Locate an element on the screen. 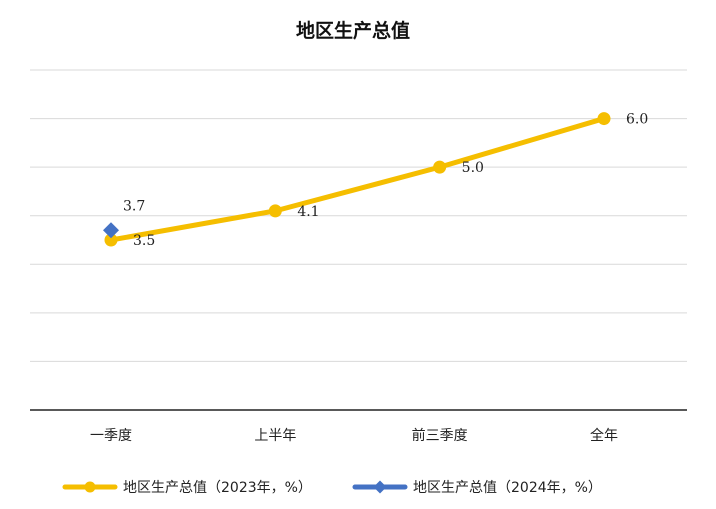 The height and width of the screenshot is (509, 716). legend-item-1: 地区生产总值（2023年，%） is located at coordinates (187, 488).